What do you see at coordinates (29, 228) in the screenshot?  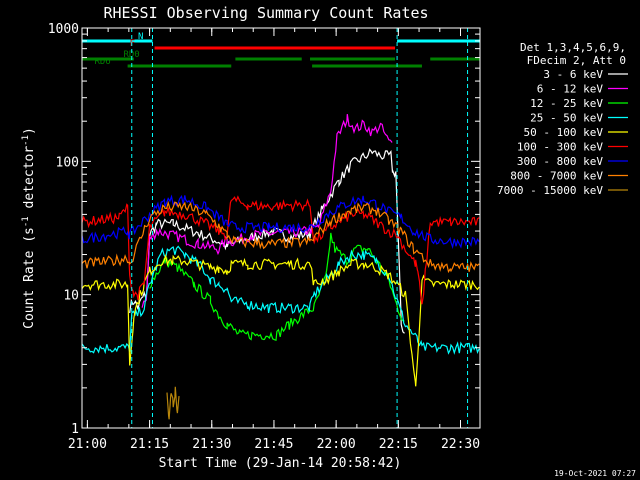 I see `y-axis-label: Count Rate (s-1 detector-1)` at bounding box center [29, 228].